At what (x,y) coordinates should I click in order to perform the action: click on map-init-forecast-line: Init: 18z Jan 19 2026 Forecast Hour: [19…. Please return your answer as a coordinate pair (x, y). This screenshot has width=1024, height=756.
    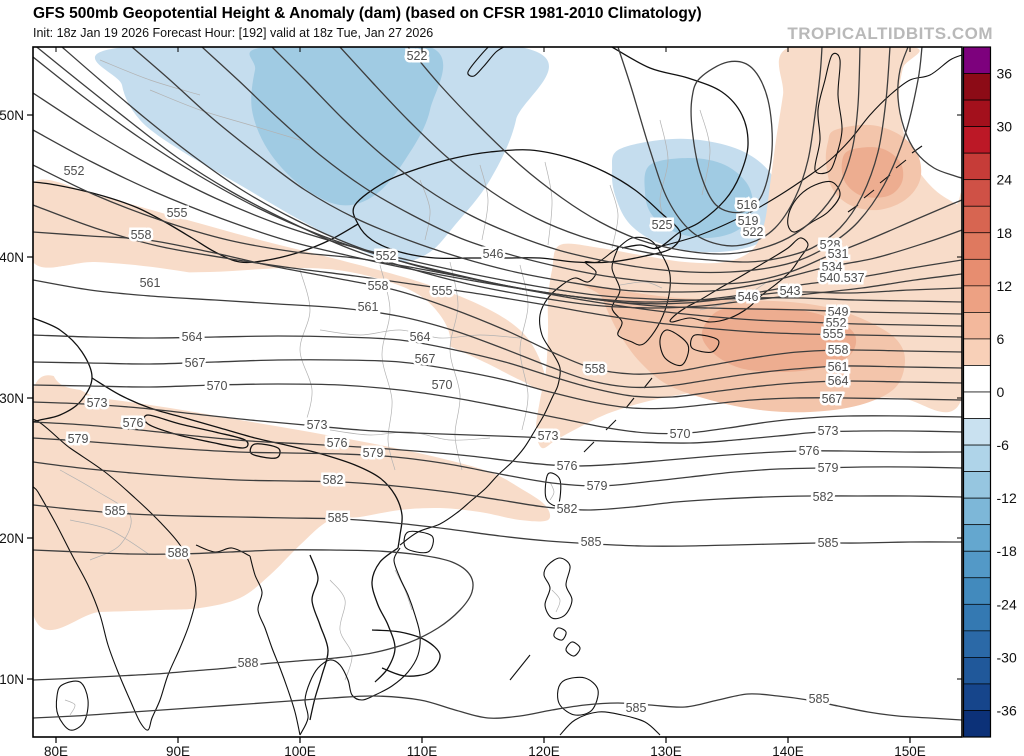
    Looking at the image, I should click on (233, 33).